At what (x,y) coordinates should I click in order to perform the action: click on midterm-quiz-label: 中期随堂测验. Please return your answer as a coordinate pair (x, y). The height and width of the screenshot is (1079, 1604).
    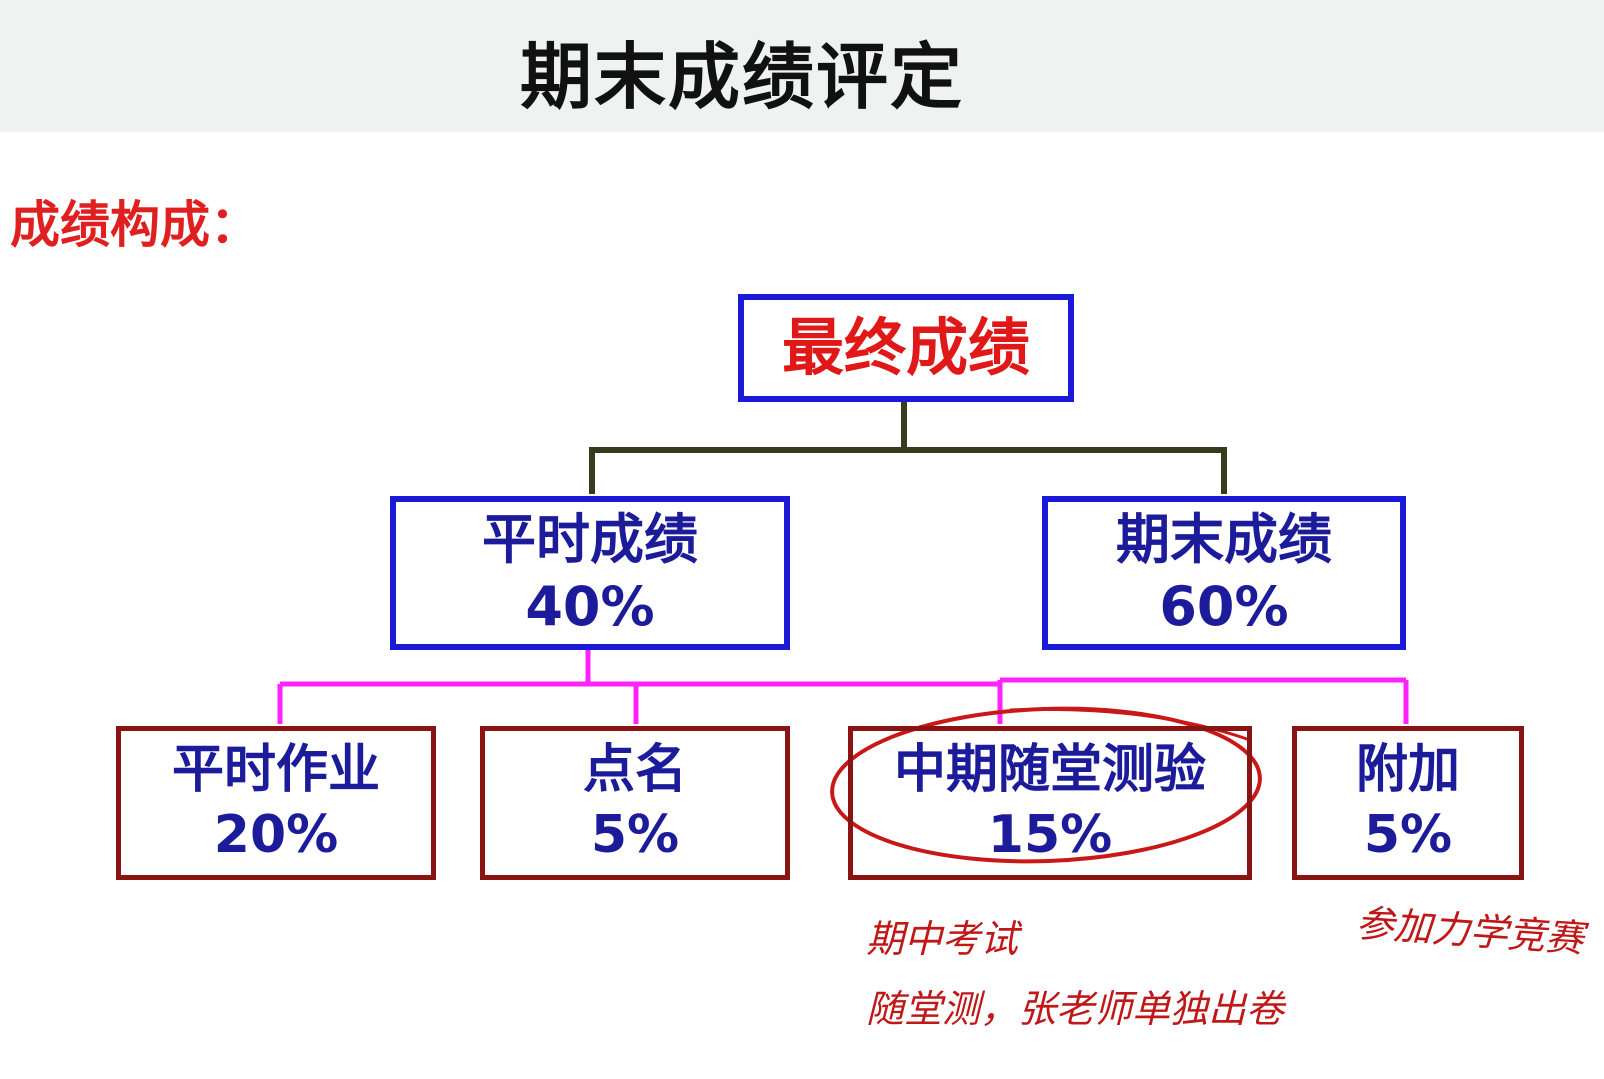
    Looking at the image, I should click on (1049, 770).